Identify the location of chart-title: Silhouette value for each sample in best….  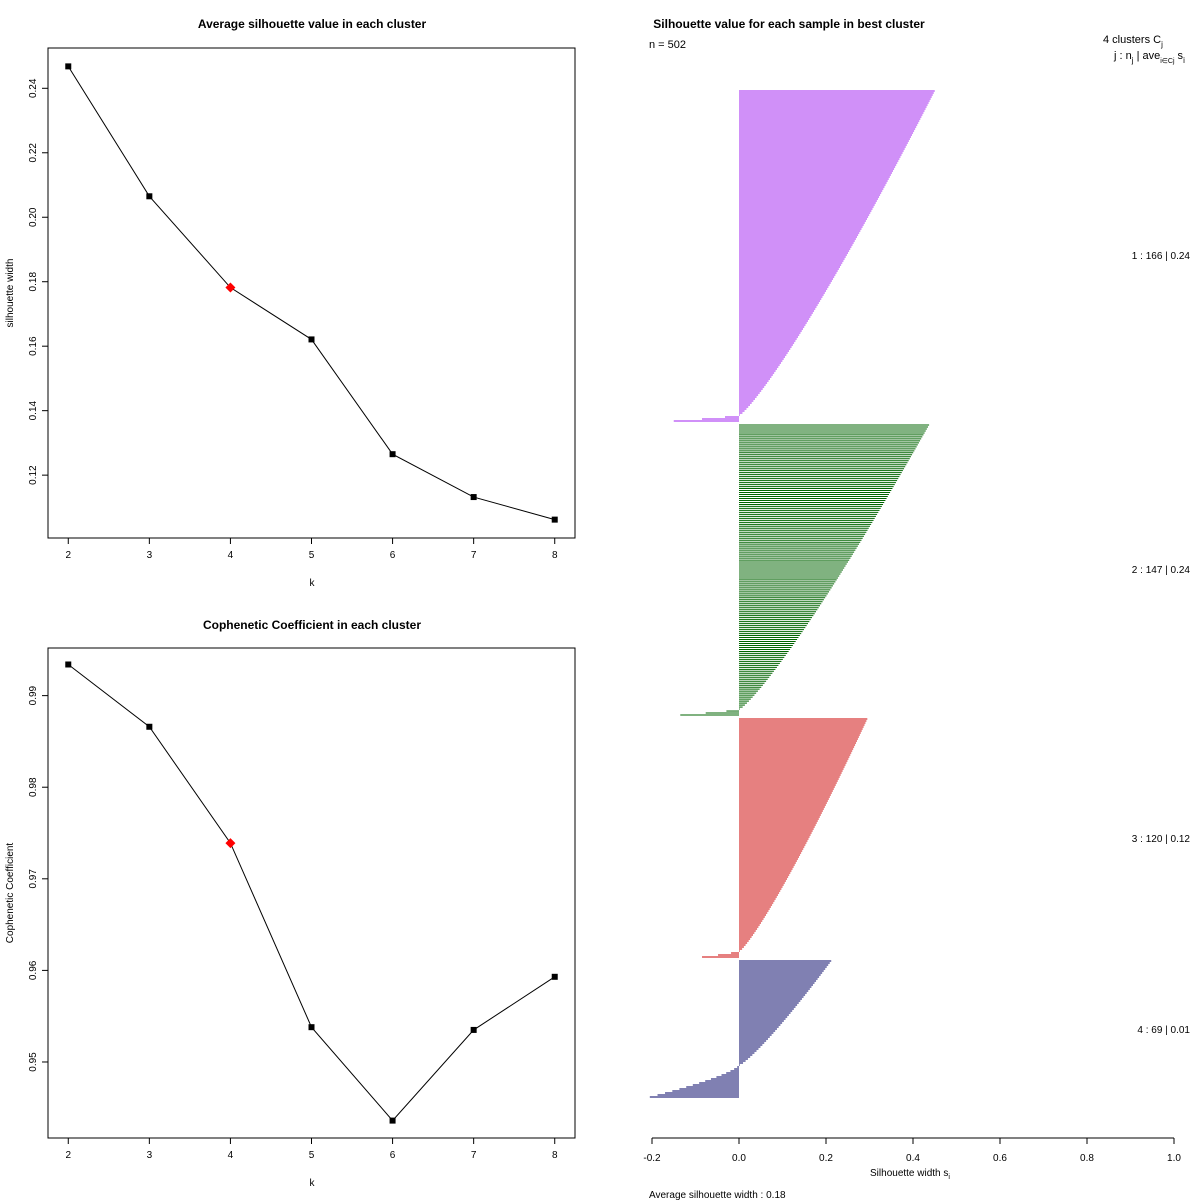
(789, 24).